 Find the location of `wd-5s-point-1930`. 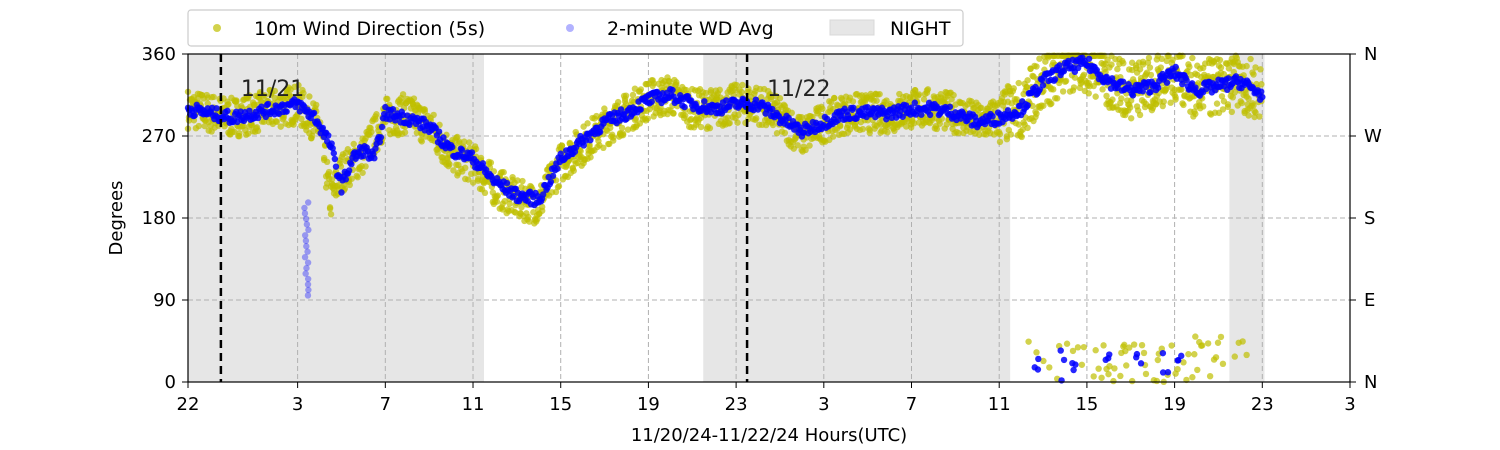

wd-5s-point-1930 is located at coordinates (1126, 365).